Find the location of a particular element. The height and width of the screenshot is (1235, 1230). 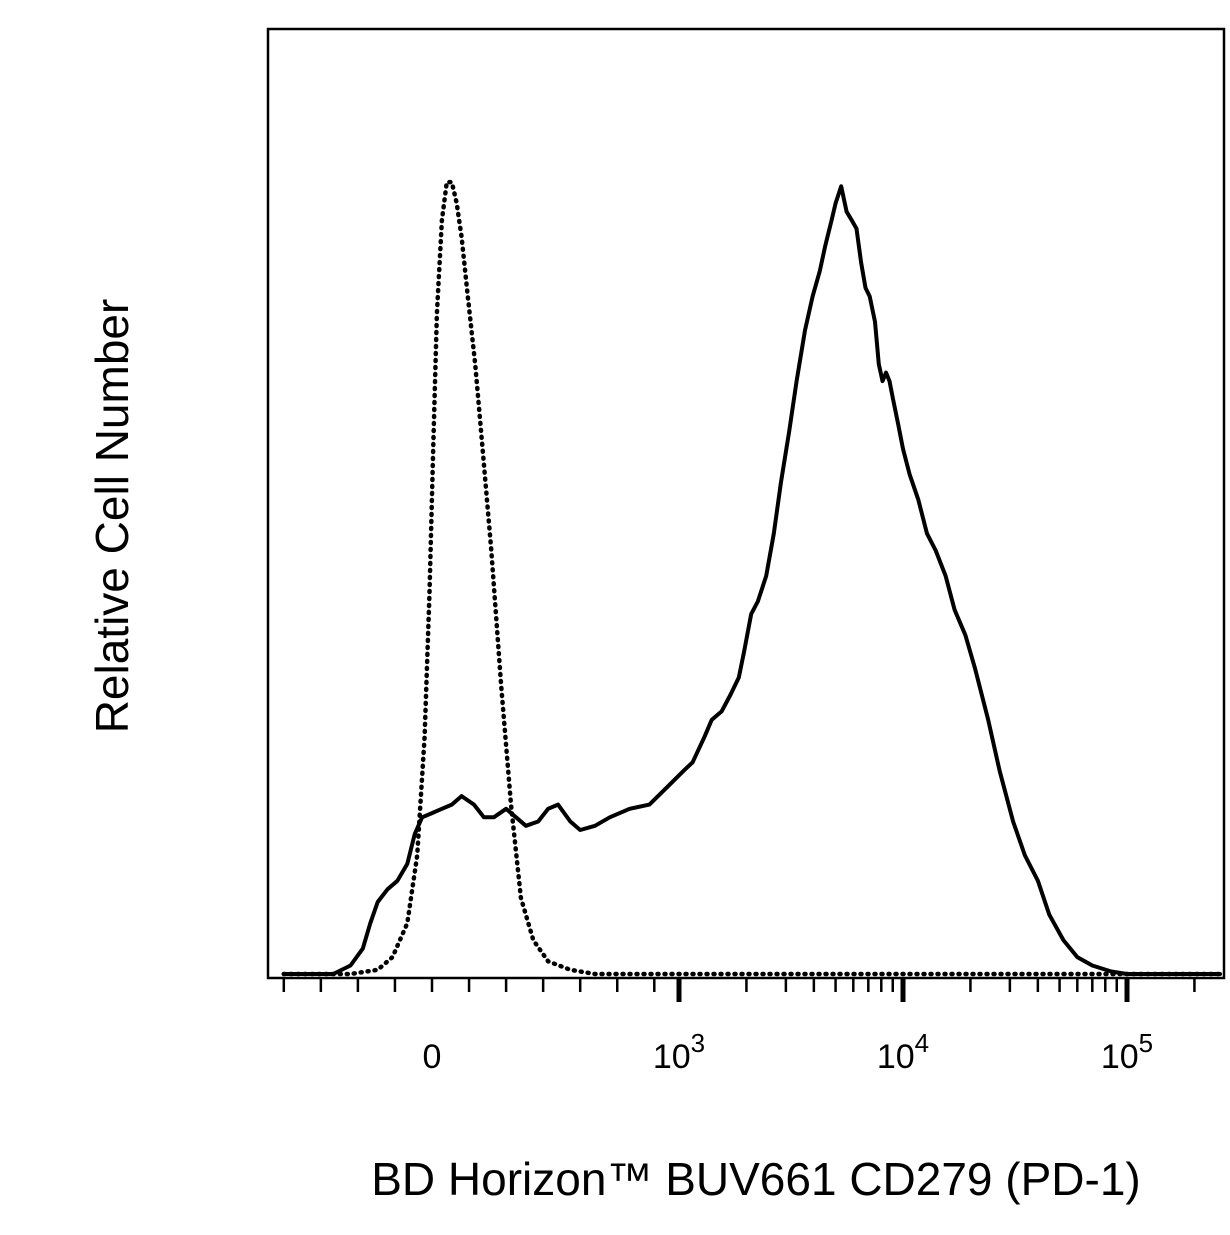

x-tick-label: 0 is located at coordinates (432, 1057).